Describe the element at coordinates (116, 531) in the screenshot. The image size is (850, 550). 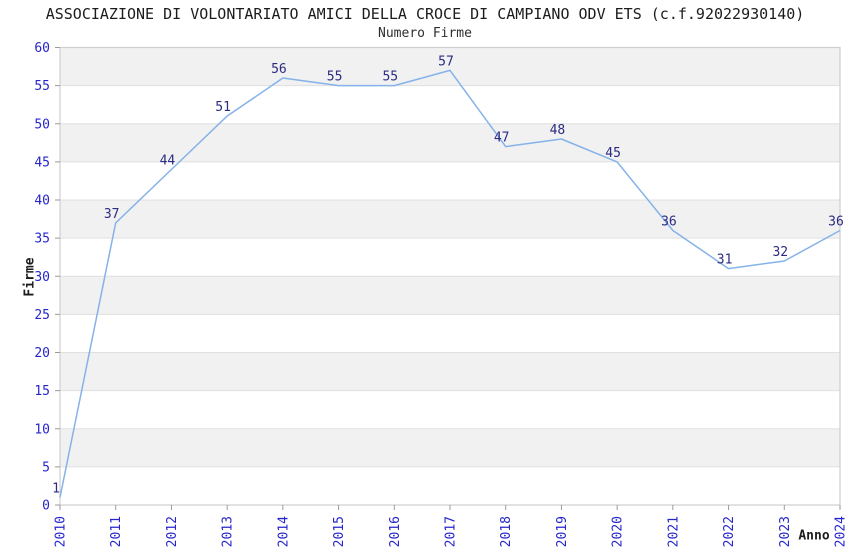
I see `x-tick-label: 2011` at that location.